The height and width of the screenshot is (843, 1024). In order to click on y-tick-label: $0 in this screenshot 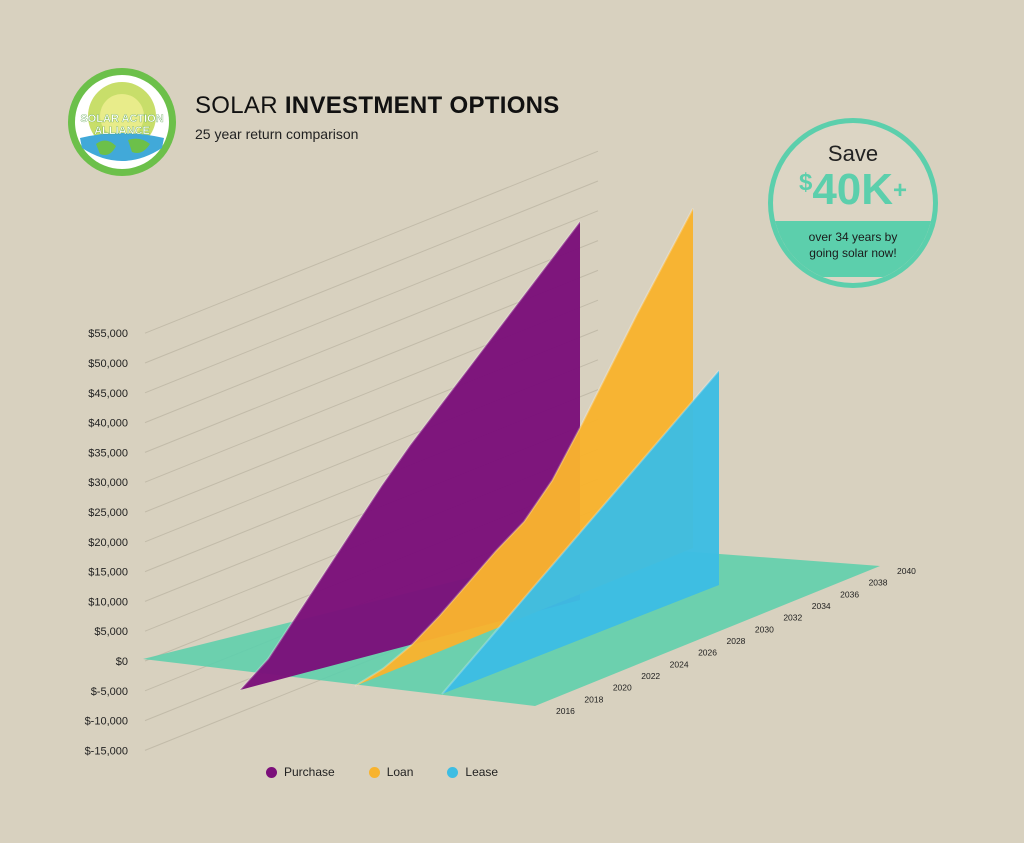, I will do `click(122, 662)`.